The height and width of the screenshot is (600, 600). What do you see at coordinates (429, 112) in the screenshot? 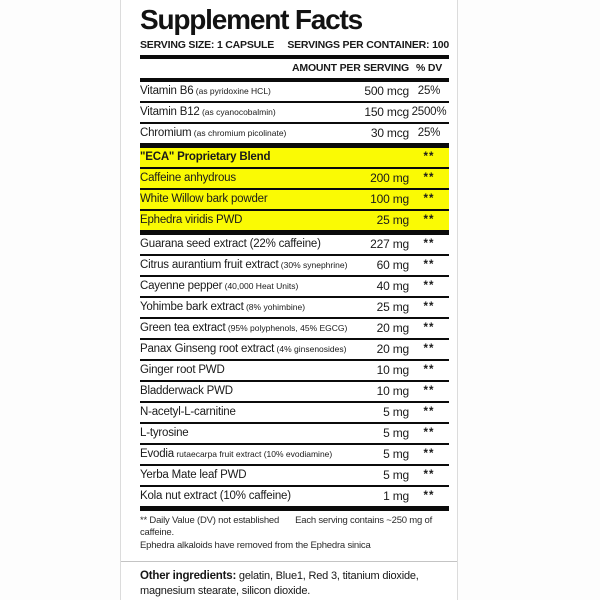
I see `ingredient-dv: 2500%` at bounding box center [429, 112].